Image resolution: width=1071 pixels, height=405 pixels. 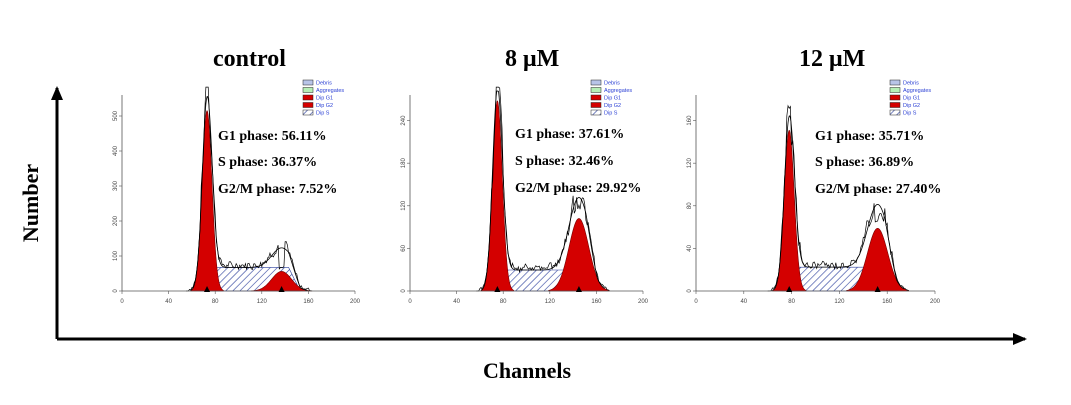 What do you see at coordinates (569, 134) in the screenshot?
I see `phase-stat-label: G1 phase: 37.61%` at bounding box center [569, 134].